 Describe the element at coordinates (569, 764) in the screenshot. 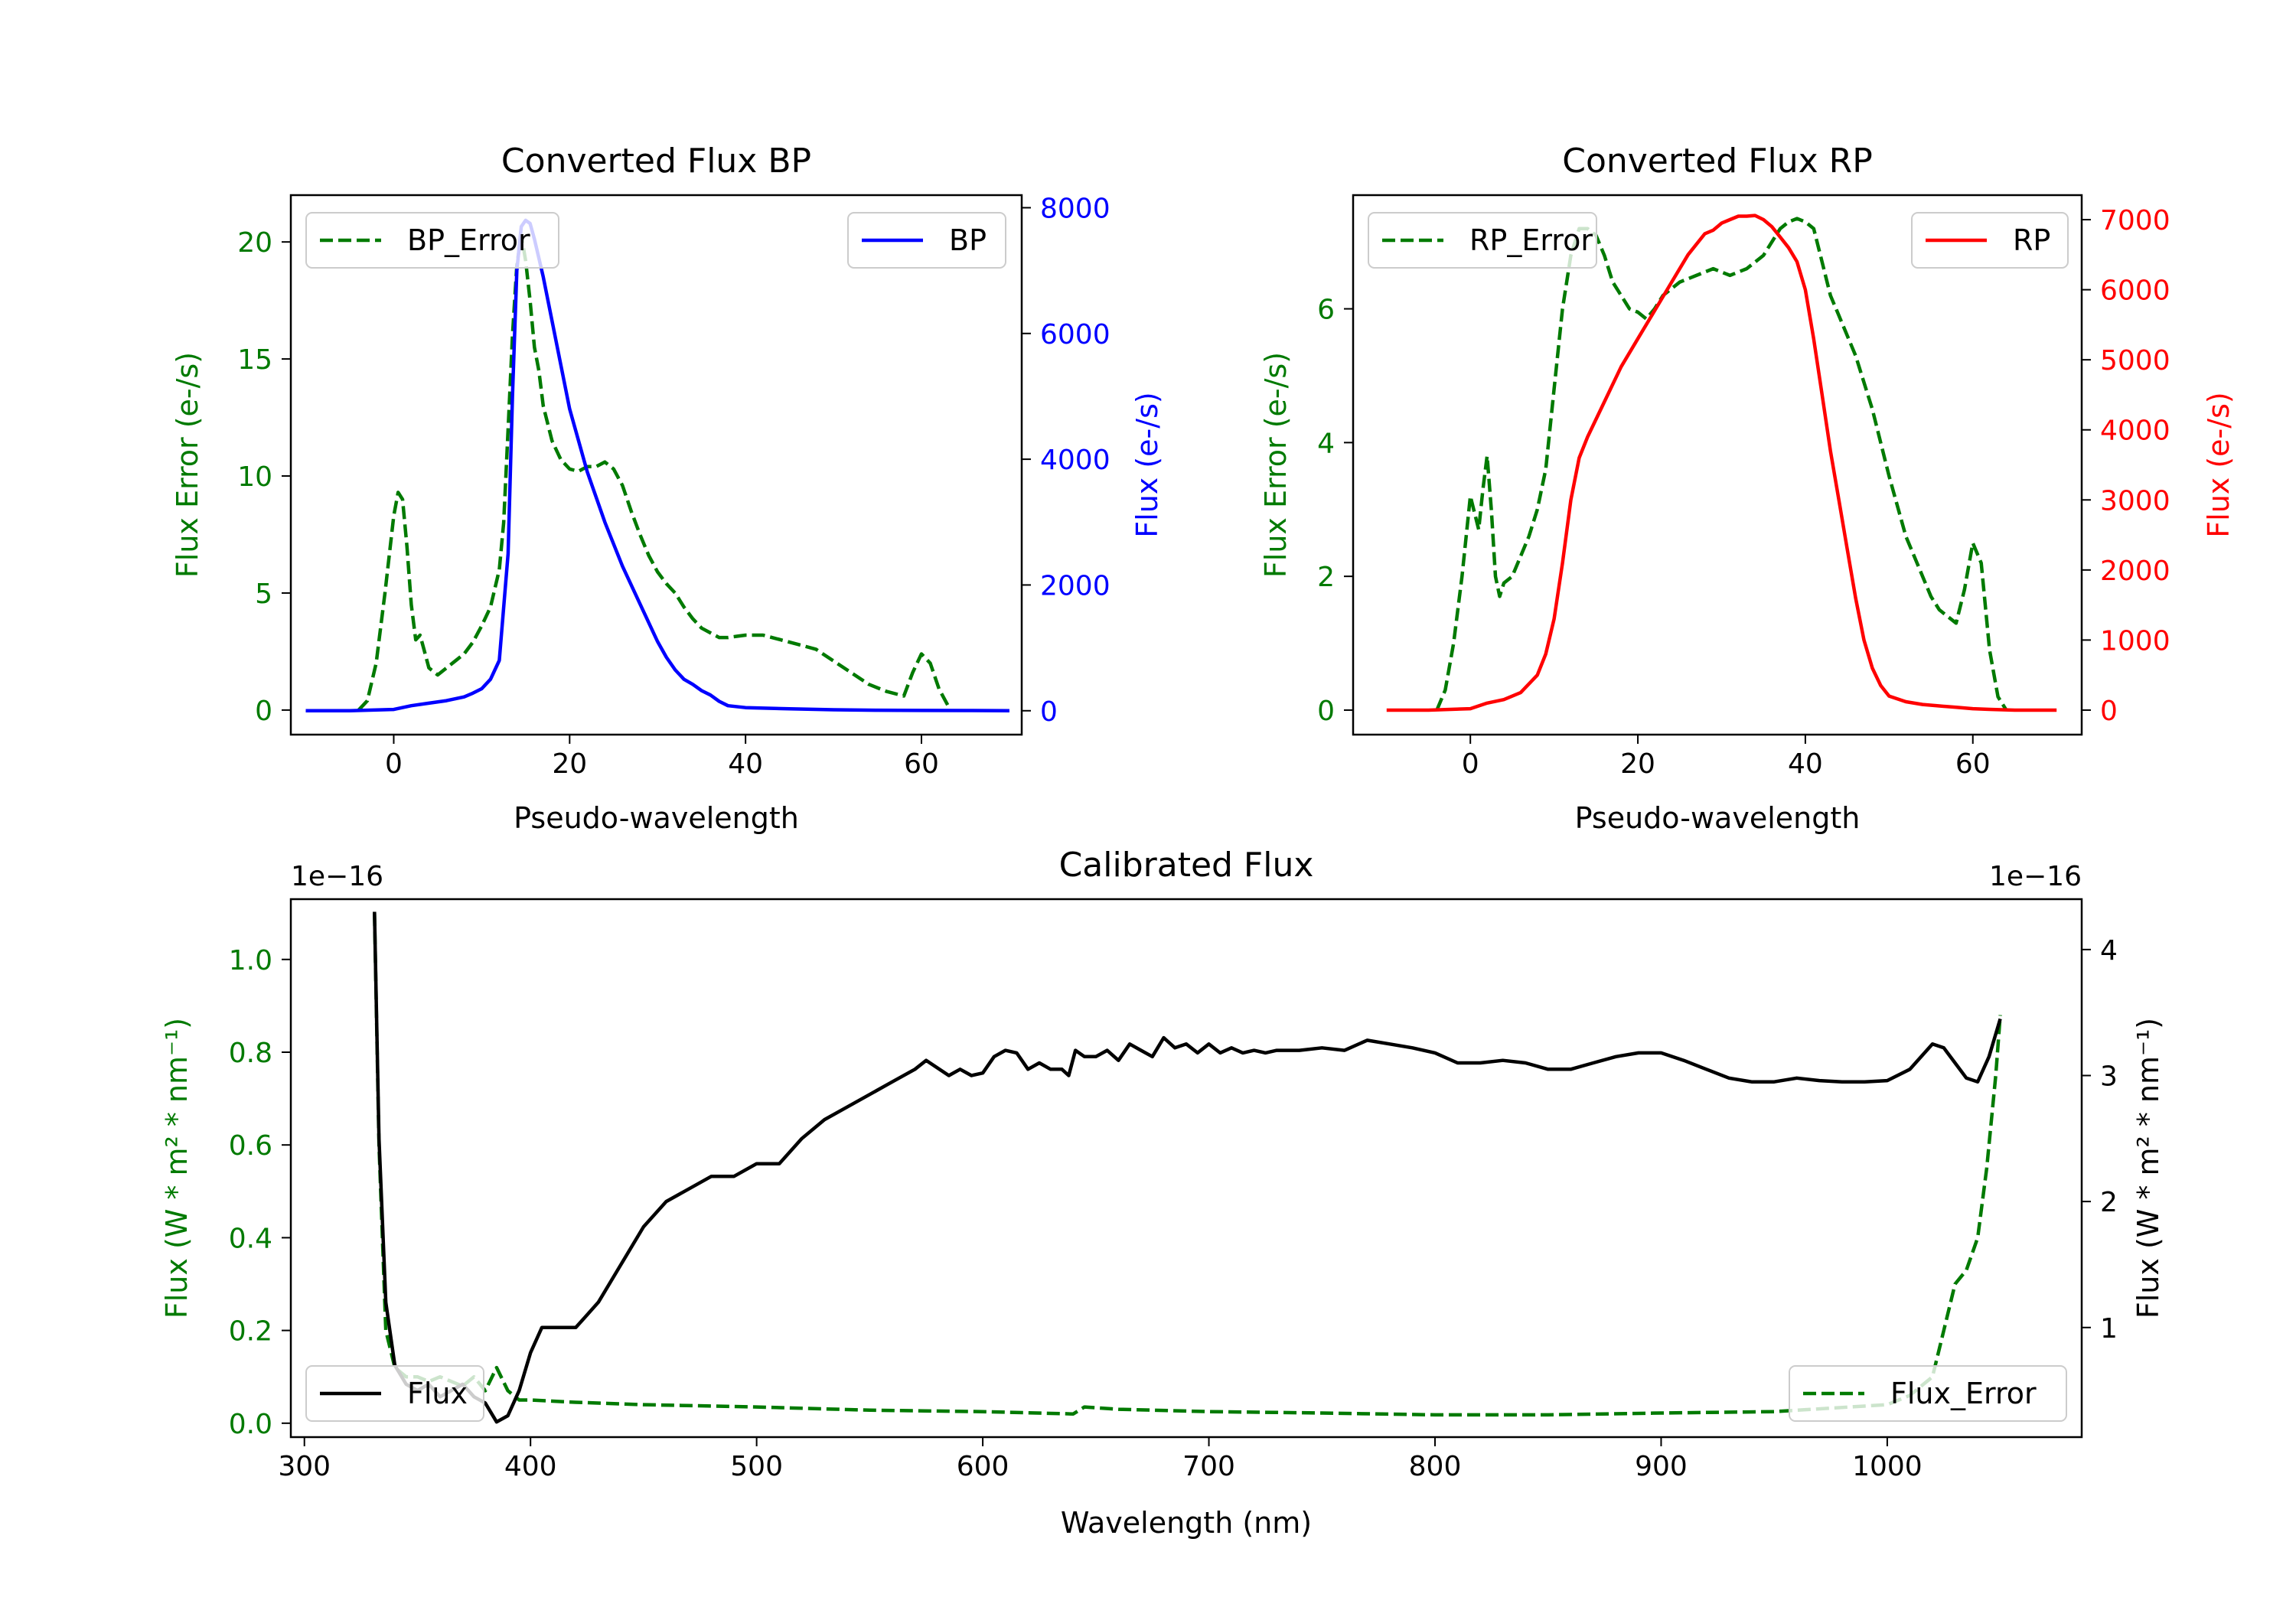

I see `bp-xtick-label: 20` at that location.